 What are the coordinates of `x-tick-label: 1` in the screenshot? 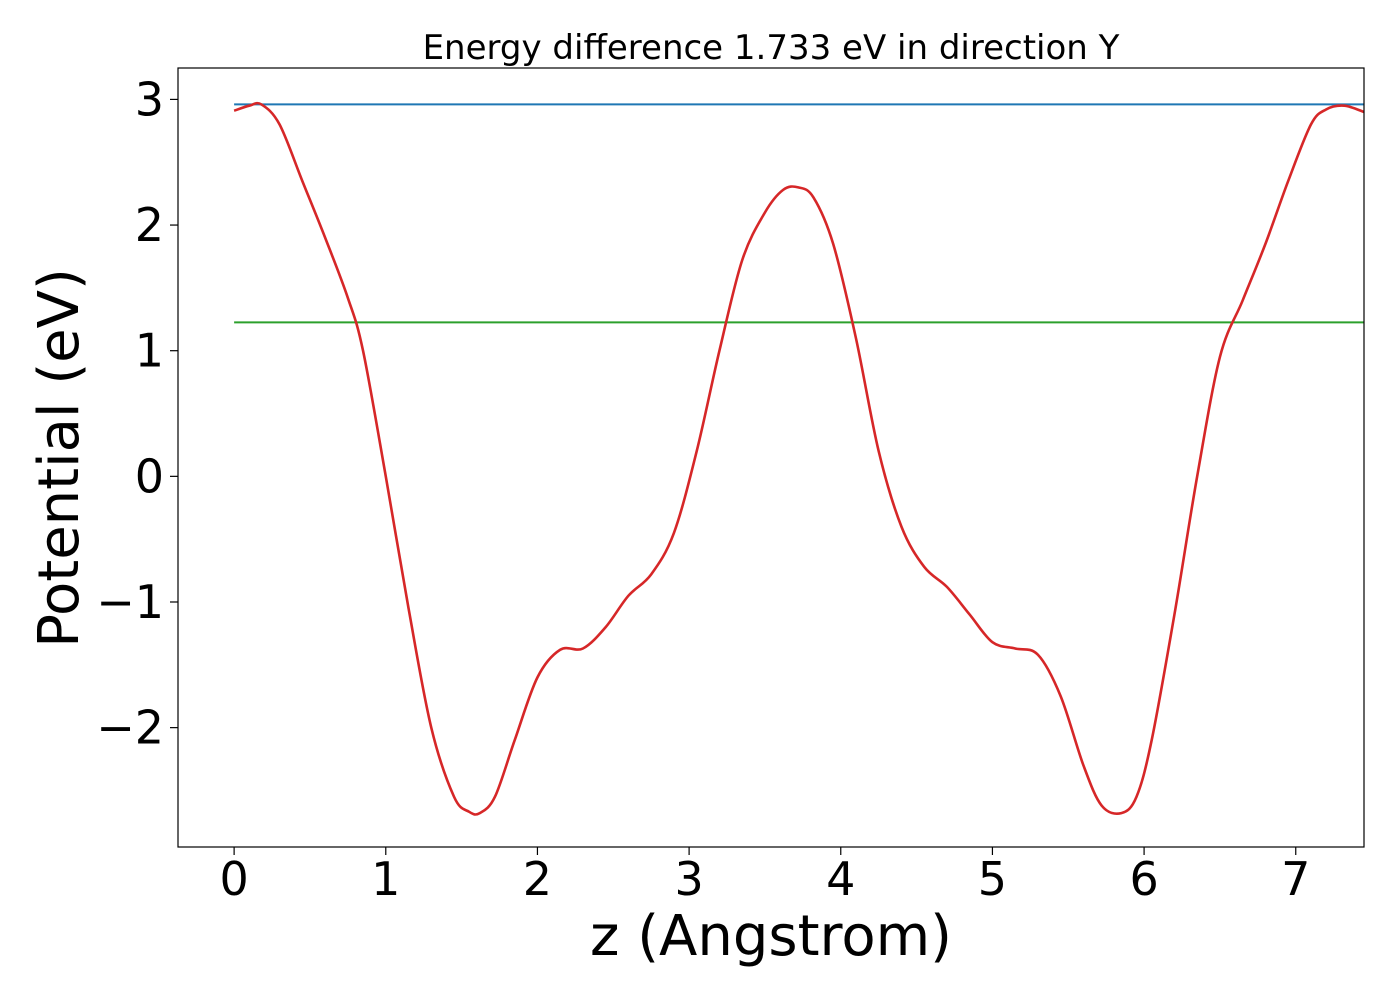 It's located at (385, 879).